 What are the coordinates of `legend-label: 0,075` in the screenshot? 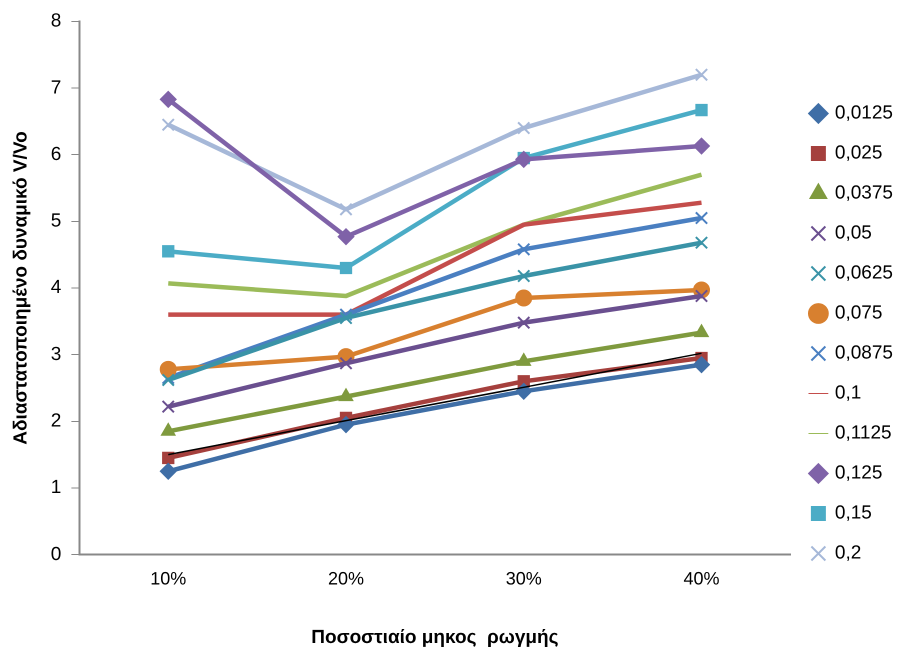 It's located at (858, 313).